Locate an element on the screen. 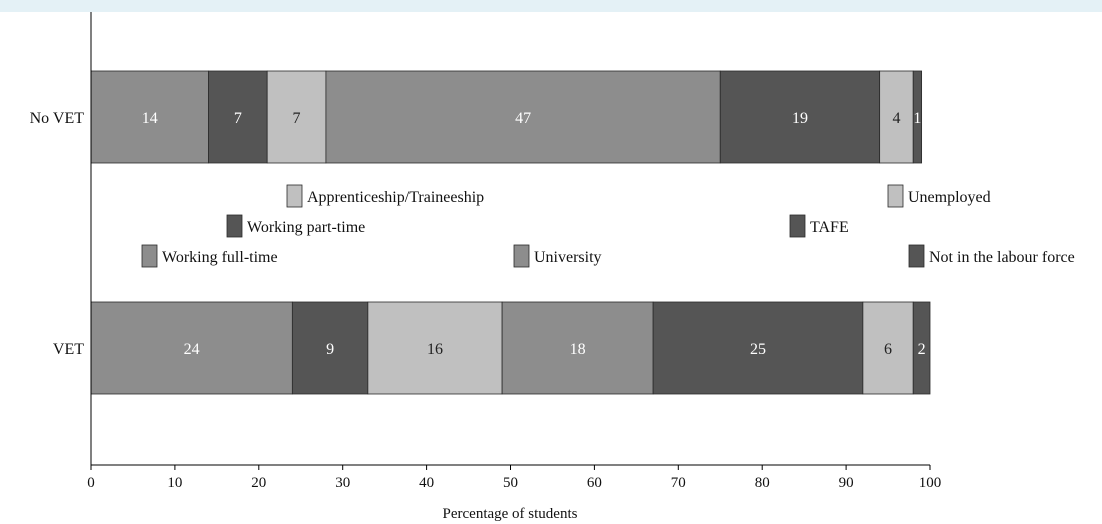 This screenshot has height=524, width=1102. data-label: 9 is located at coordinates (330, 349).